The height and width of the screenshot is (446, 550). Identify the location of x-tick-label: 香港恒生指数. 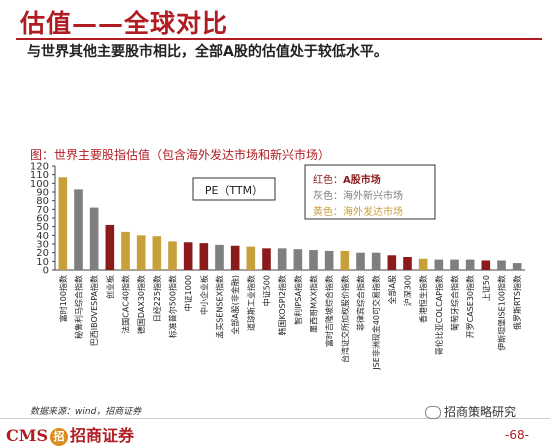
(423, 299).